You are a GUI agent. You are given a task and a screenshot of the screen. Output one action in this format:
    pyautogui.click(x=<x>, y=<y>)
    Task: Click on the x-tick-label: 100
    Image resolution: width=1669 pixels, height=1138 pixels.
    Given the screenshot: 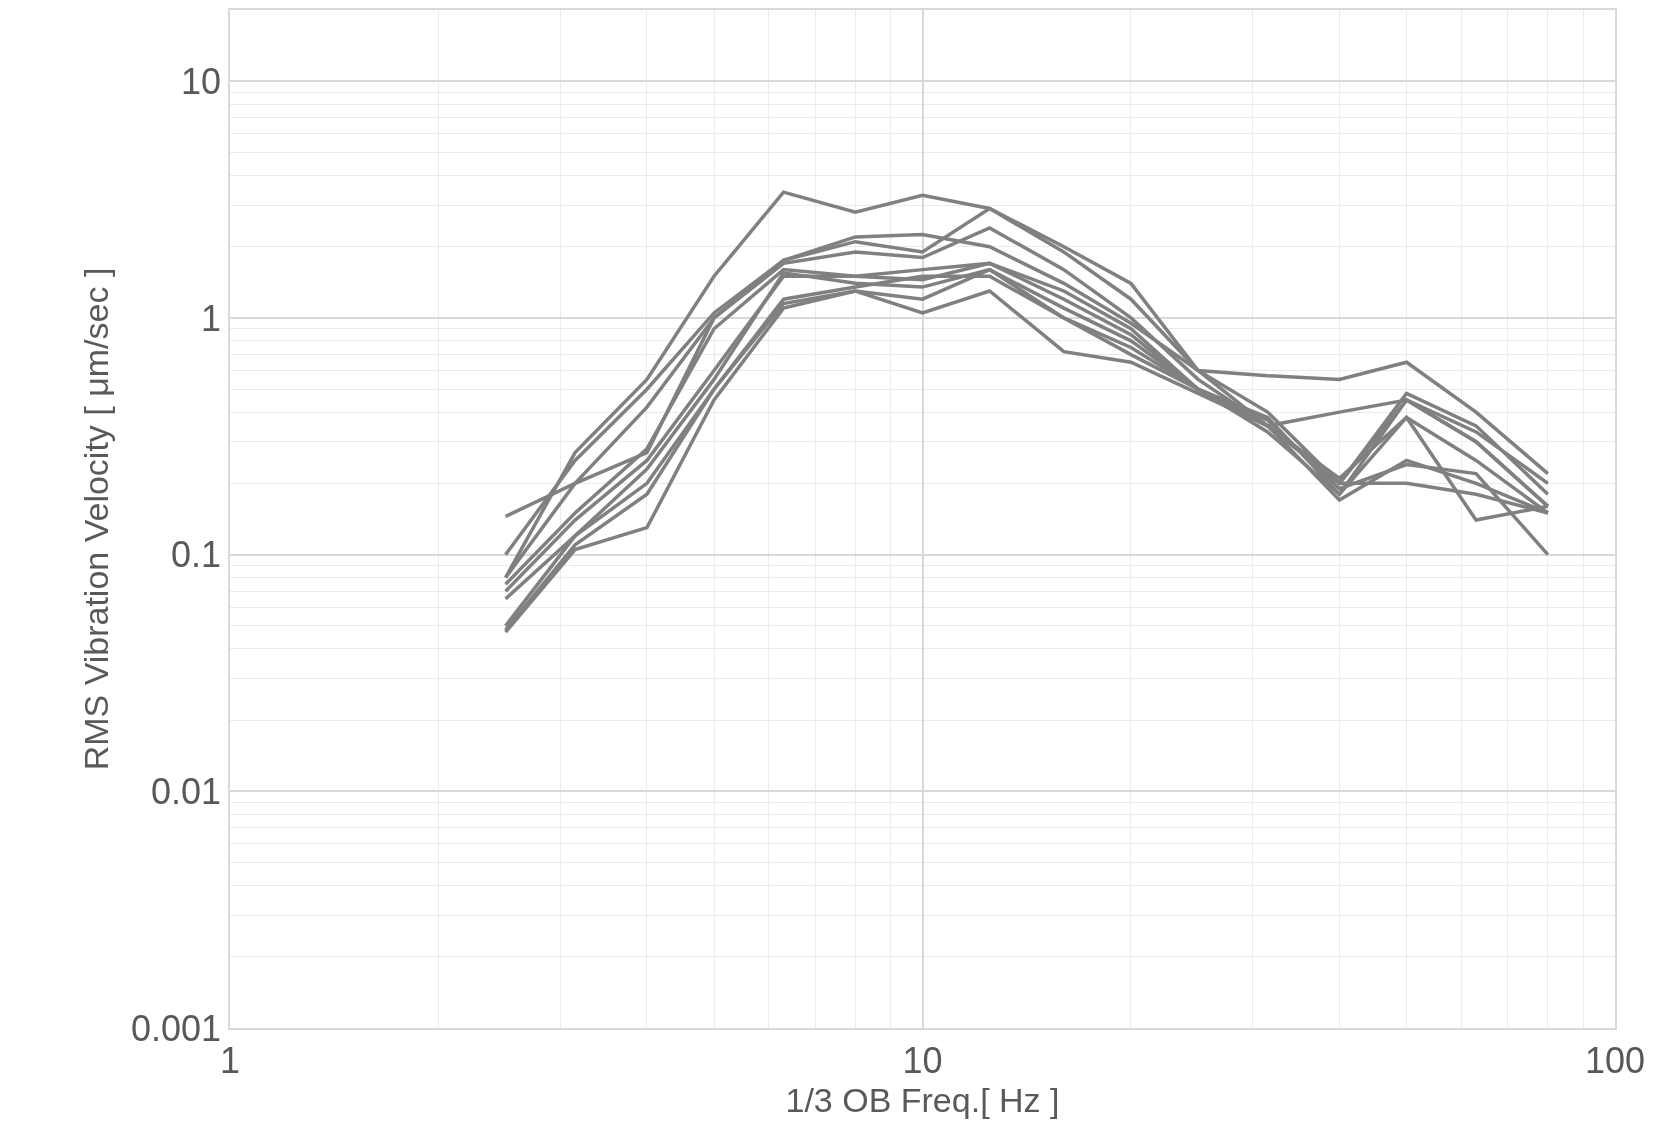 What is the action you would take?
    pyautogui.click(x=1615, y=1060)
    